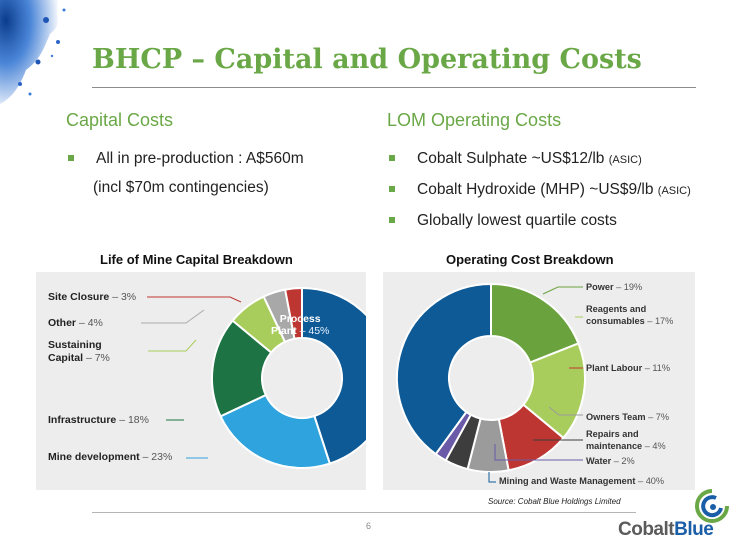 The image size is (733, 551). I want to click on capital-label-other: Other – 4%, so click(75, 323).